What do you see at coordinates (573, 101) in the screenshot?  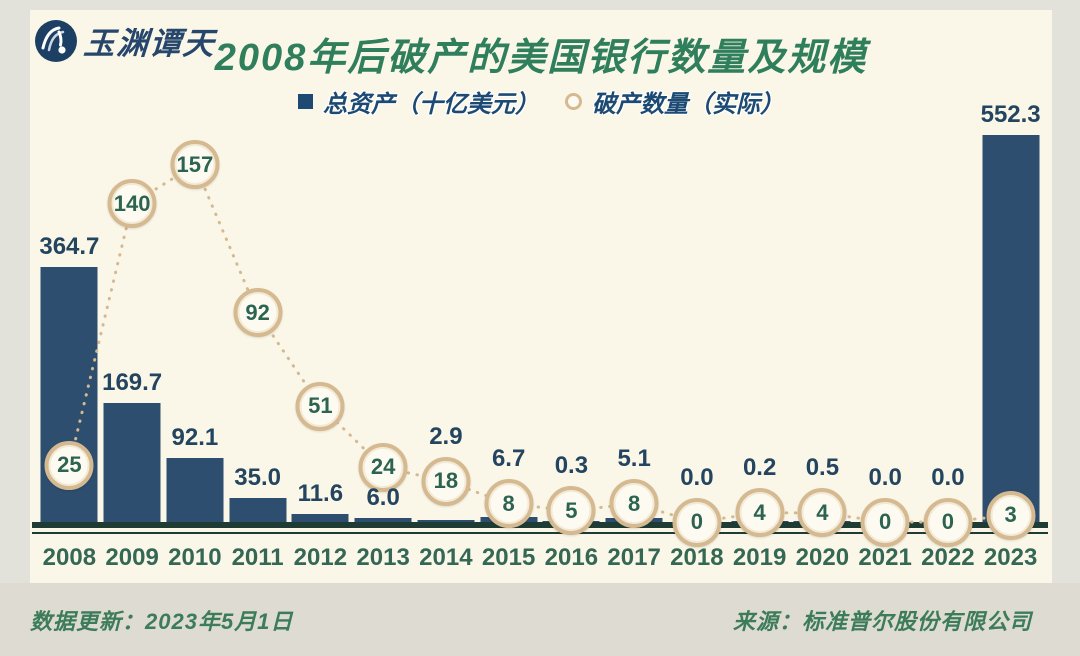 I see `legend-circle-marker-icon` at bounding box center [573, 101].